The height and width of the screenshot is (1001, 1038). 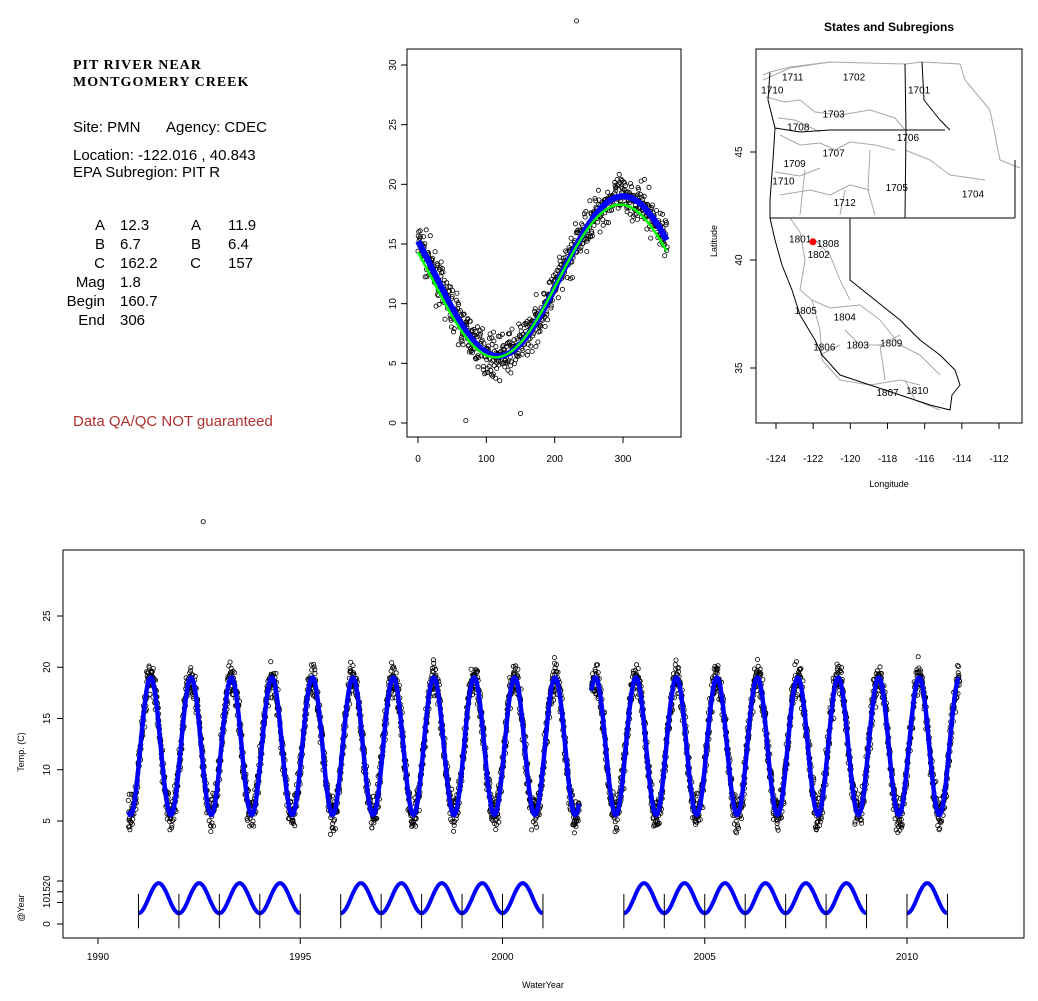 I want to click on map-x-tick-label: -120, so click(x=850, y=459).